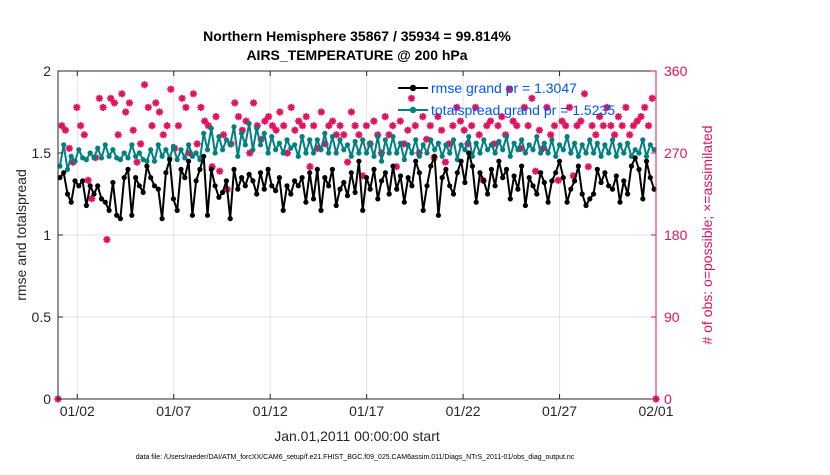  What do you see at coordinates (559, 411) in the screenshot?
I see `x-tick-label: 01/27` at bounding box center [559, 411].